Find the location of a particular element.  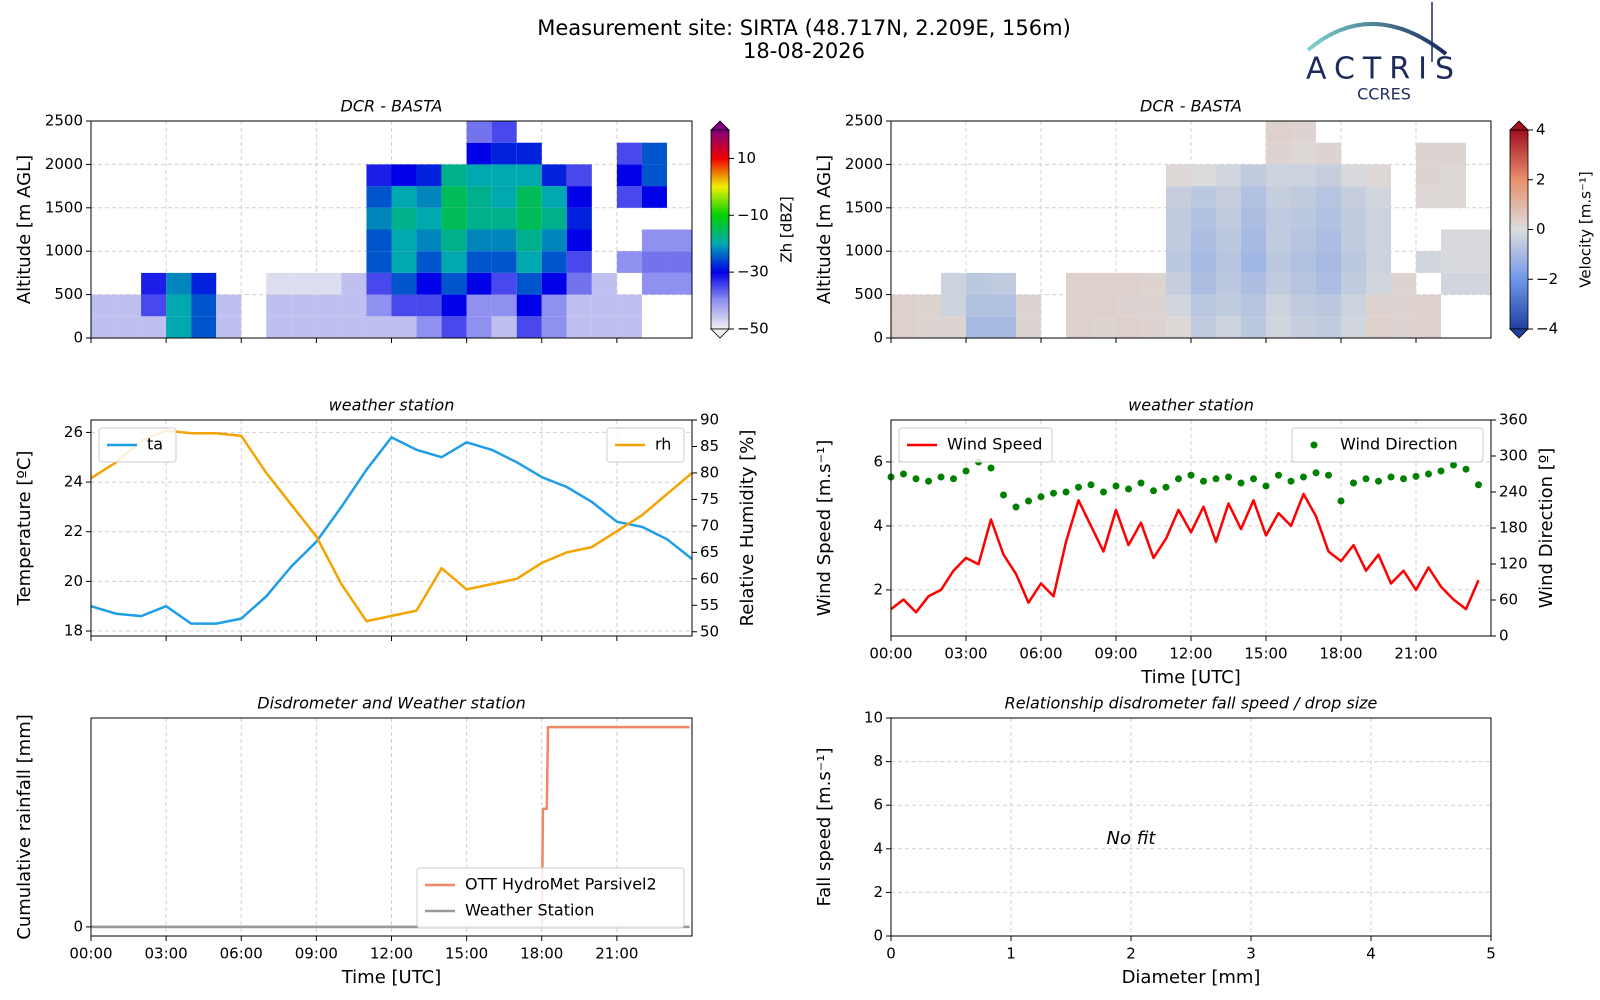

colorbar-tick-label: −4 is located at coordinates (1547, 329).